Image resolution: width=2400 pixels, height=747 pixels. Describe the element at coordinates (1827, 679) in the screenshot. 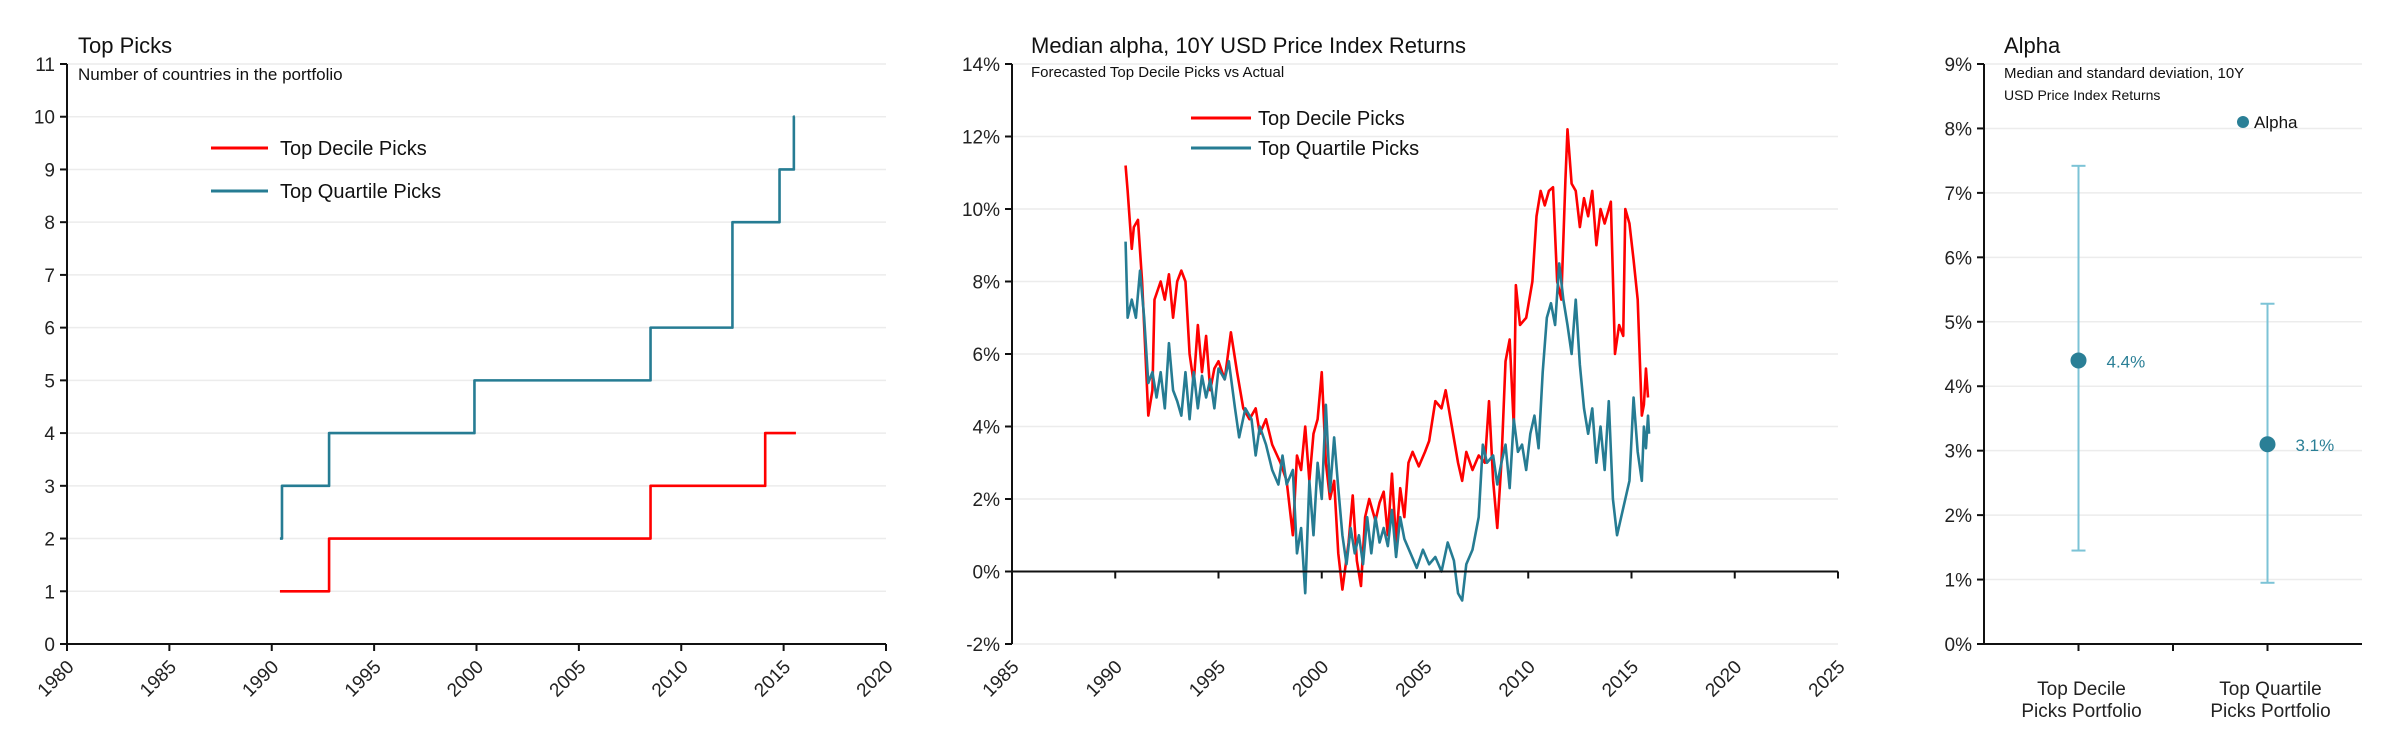

I see `x-tick-label: 2025` at that location.